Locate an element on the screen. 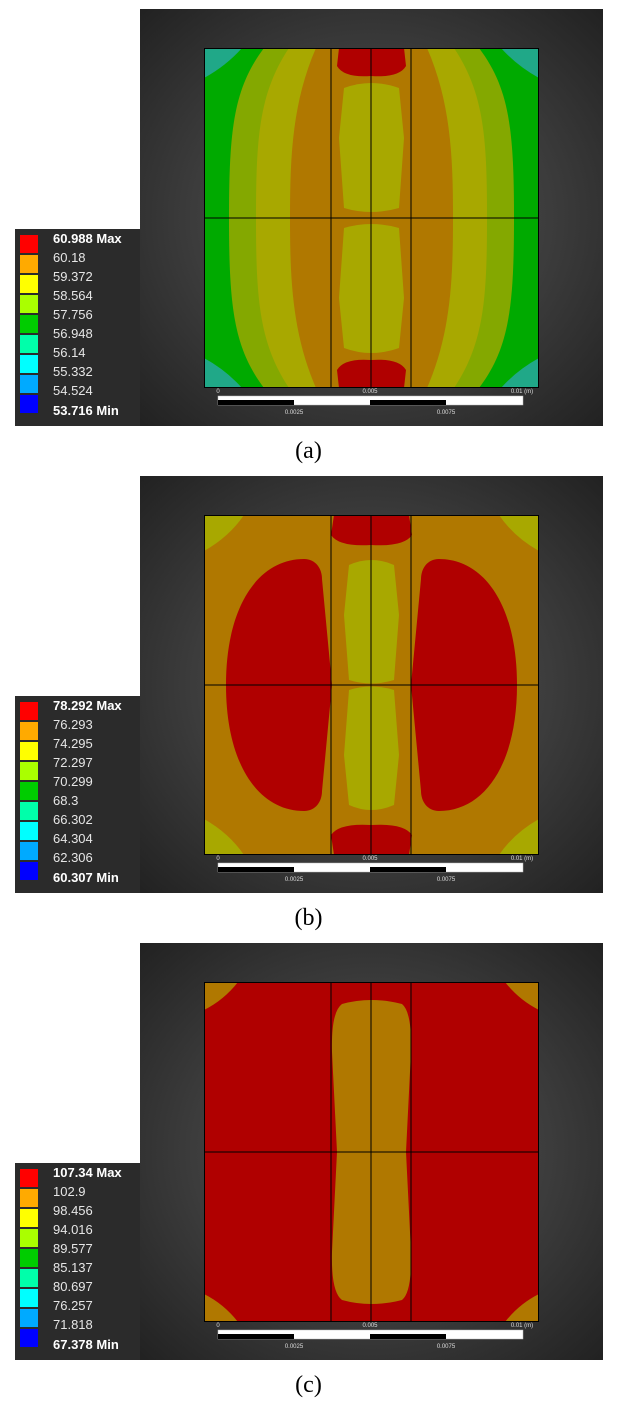 This screenshot has width=617, height=1410. legend-value: 66.302 is located at coordinates (73, 819).